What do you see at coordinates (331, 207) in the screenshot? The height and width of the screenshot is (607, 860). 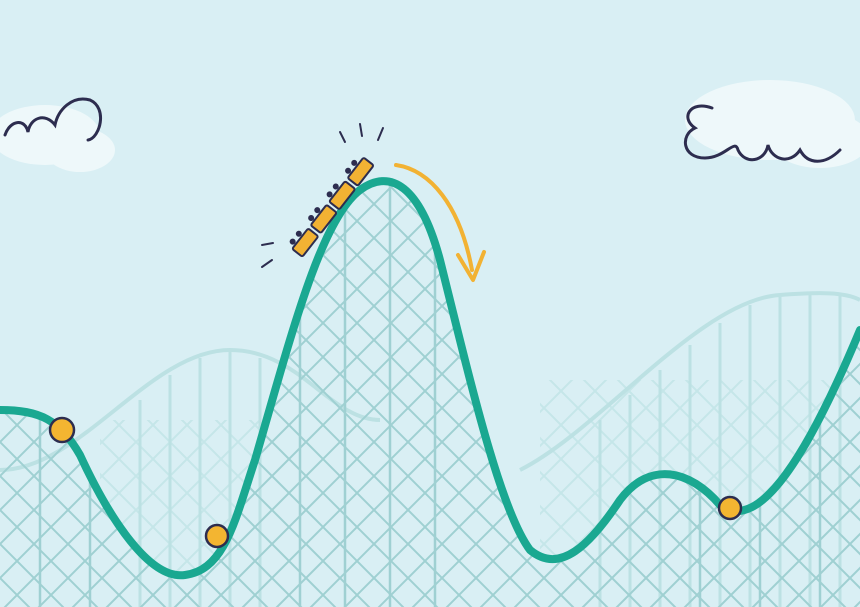 I see `roller-coaster-cart-icon` at bounding box center [331, 207].